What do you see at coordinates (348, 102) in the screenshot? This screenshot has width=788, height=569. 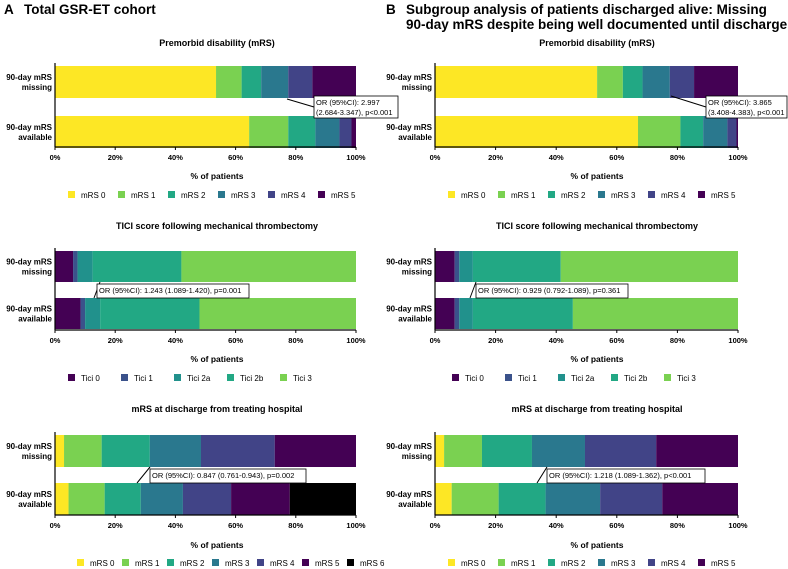 I see `chart-a1-annotation-text: OR (95%CI): 2.997` at bounding box center [348, 102].